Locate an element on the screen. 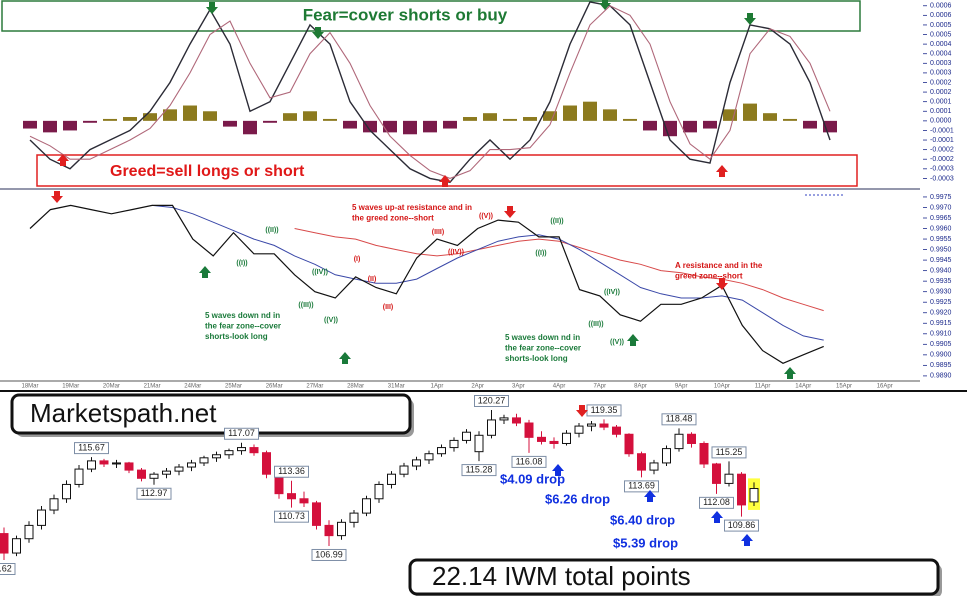  price-label: 106.99 is located at coordinates (329, 554).